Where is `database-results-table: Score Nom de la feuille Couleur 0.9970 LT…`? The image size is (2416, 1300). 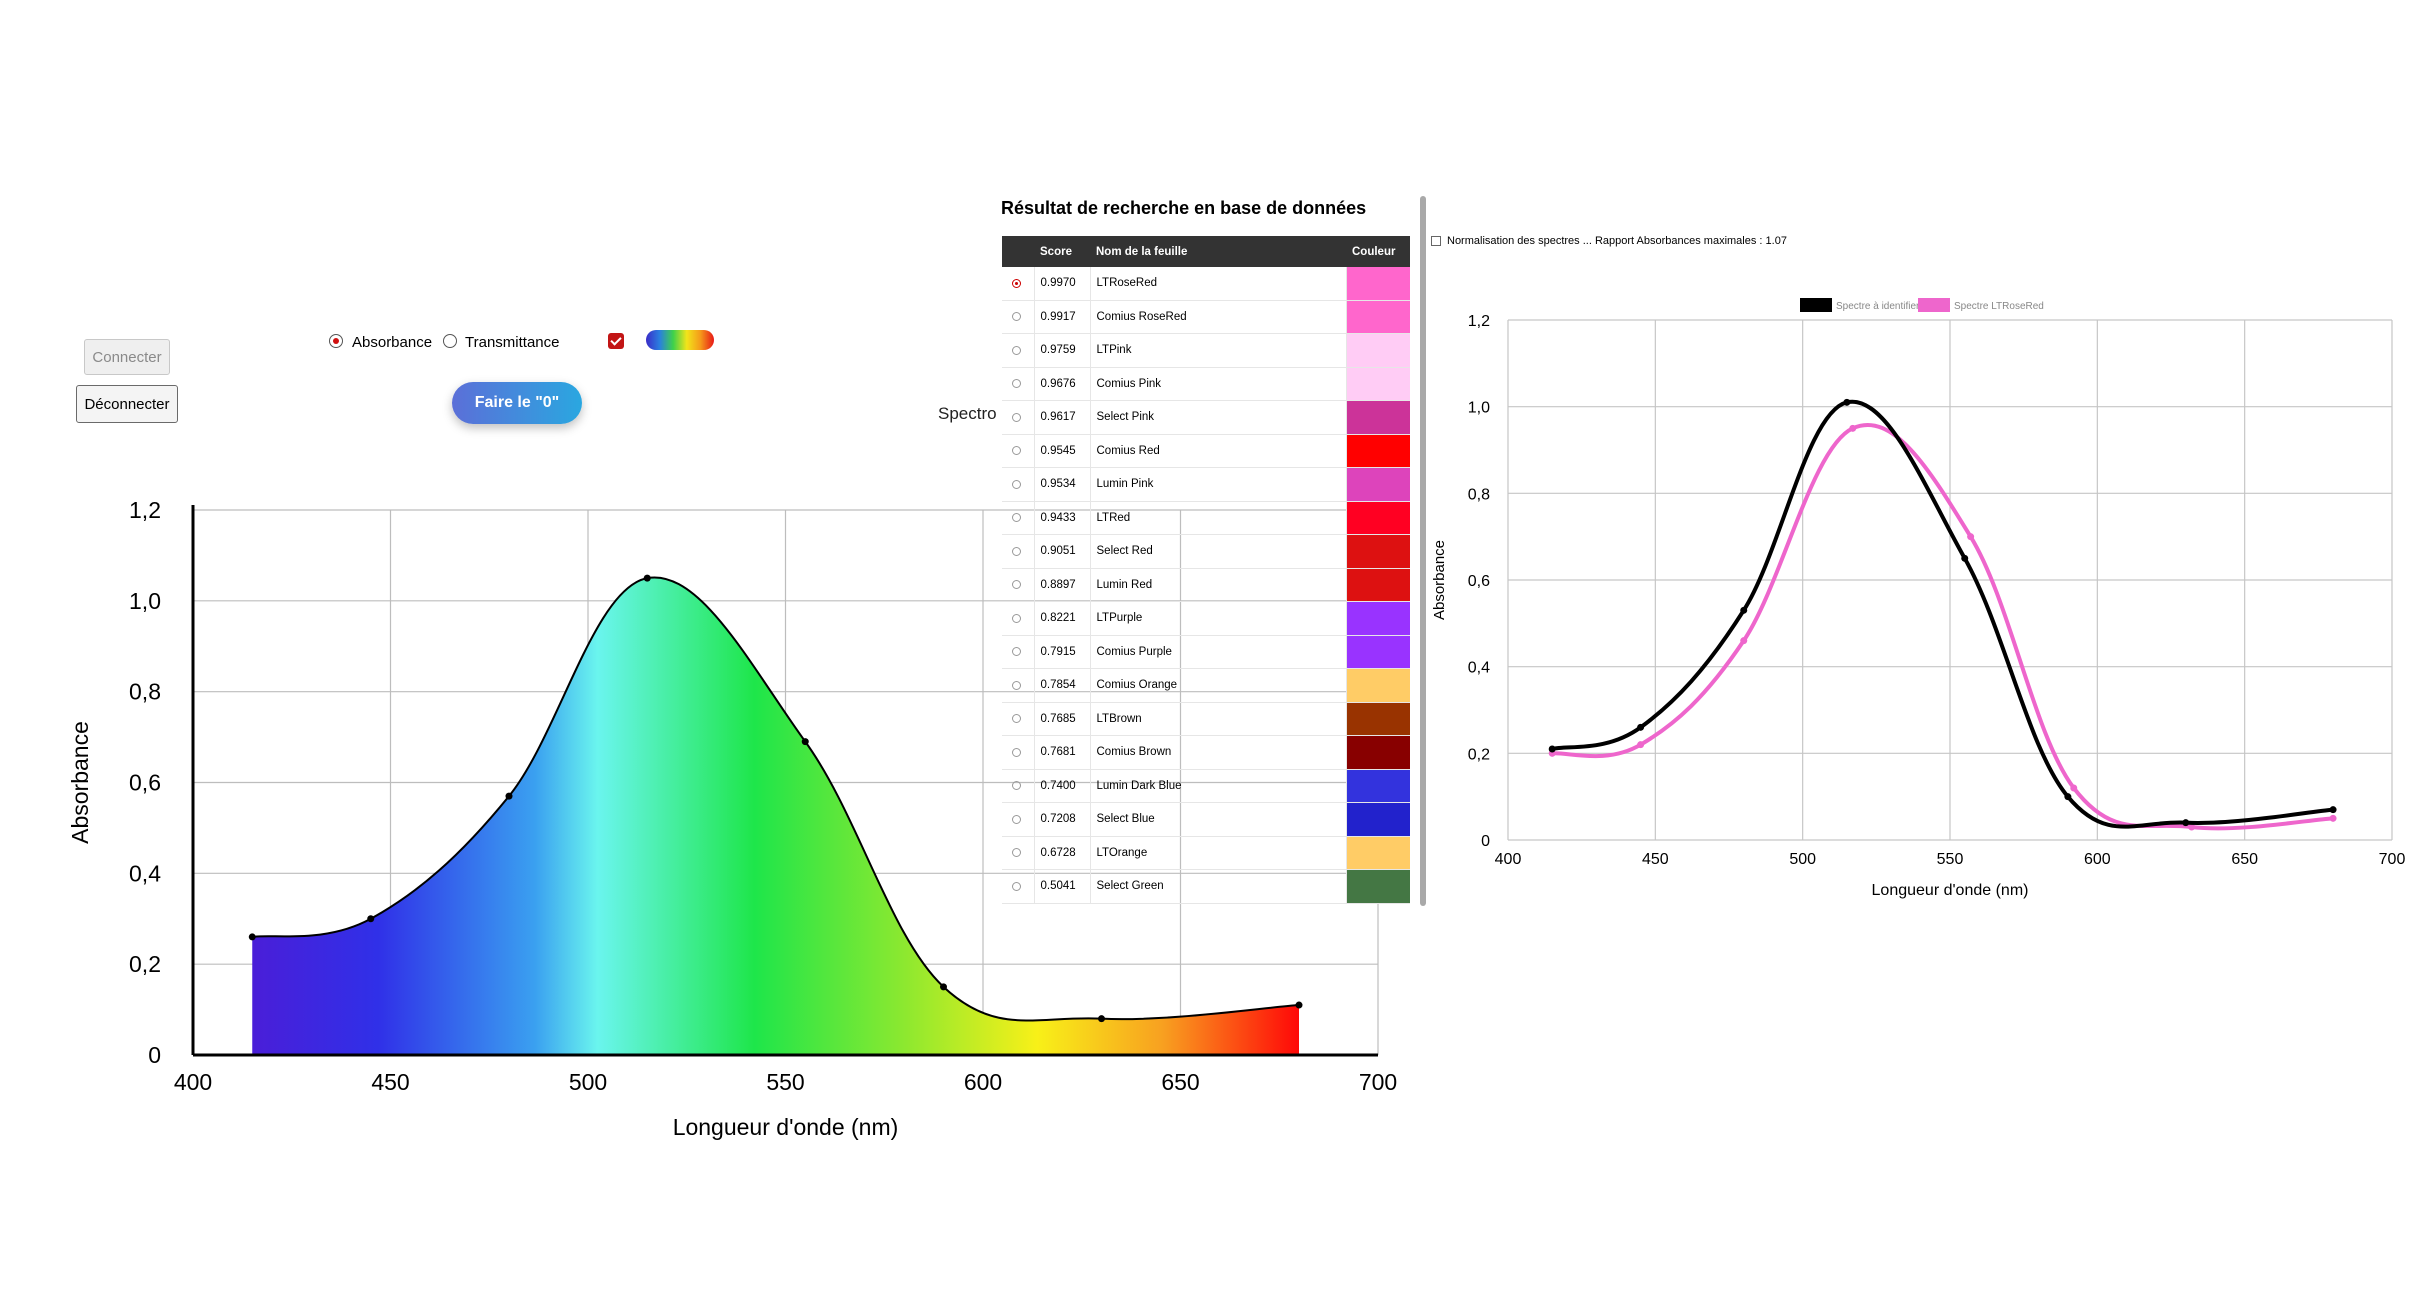
database-results-table: Score Nom de la feuille Couleur 0.9970 LT… is located at coordinates (1206, 570).